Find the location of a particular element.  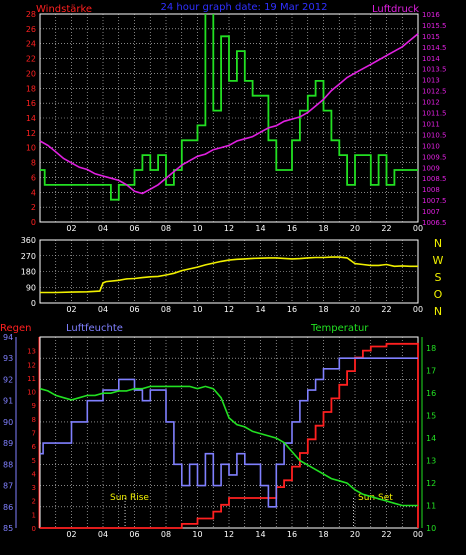

wind-x-tick: 06 is located at coordinates (134, 228).